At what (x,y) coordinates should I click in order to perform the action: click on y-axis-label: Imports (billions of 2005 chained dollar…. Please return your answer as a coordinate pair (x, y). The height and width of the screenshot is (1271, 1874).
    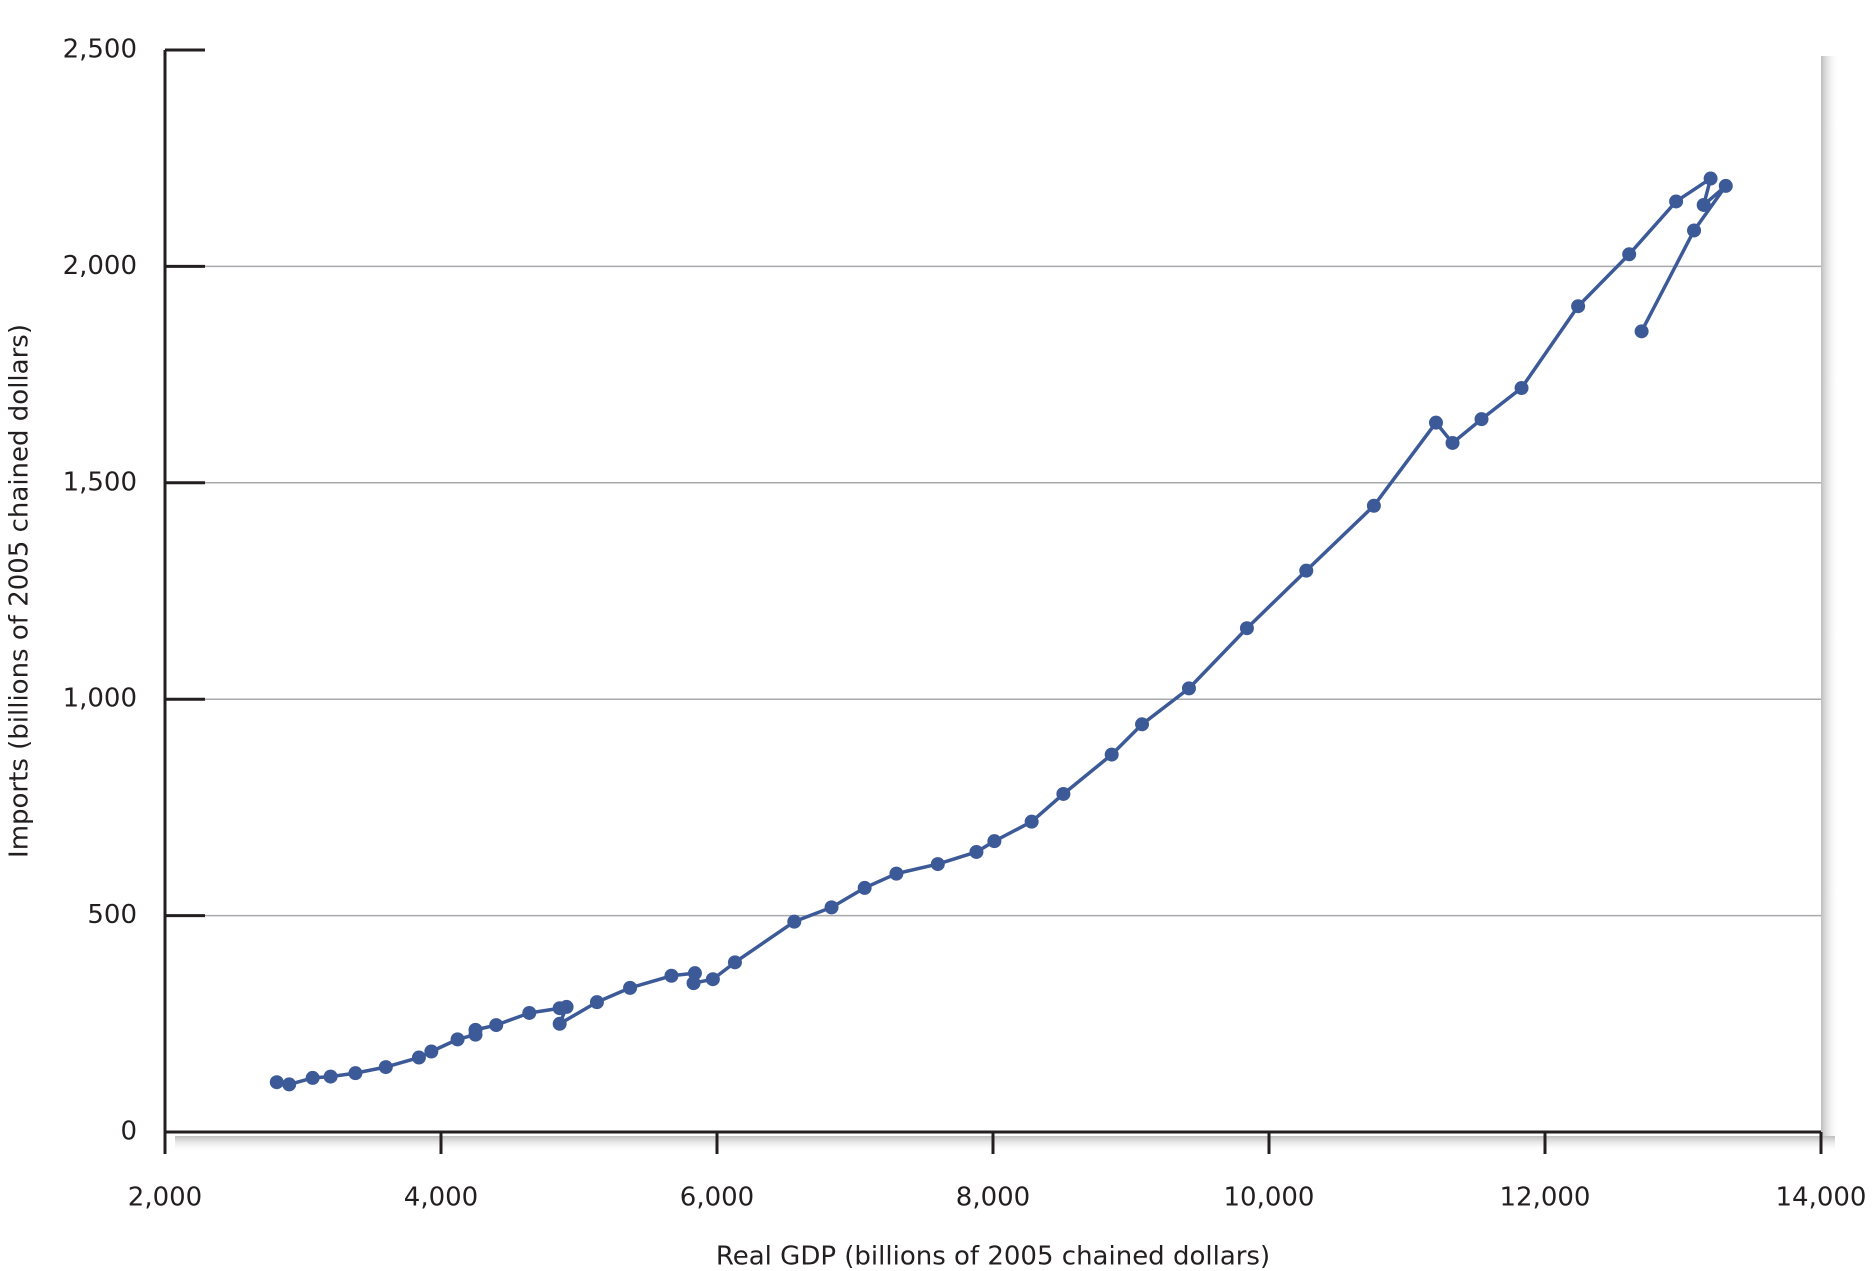
    Looking at the image, I should click on (20, 591).